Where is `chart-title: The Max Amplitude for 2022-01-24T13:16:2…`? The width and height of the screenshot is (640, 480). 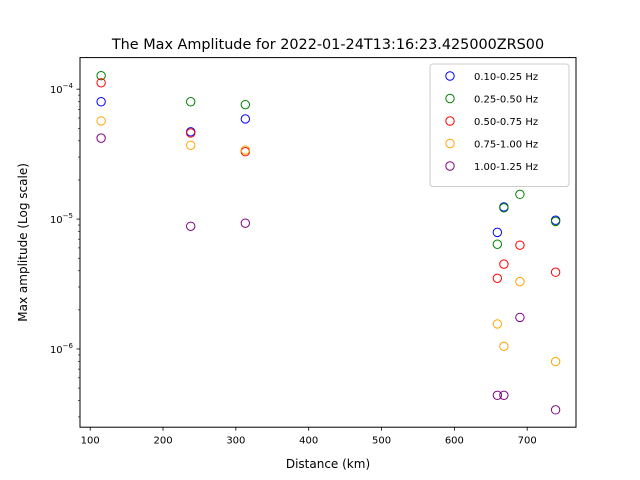
chart-title: The Max Amplitude for 2022-01-24T13:16:2… is located at coordinates (327, 45).